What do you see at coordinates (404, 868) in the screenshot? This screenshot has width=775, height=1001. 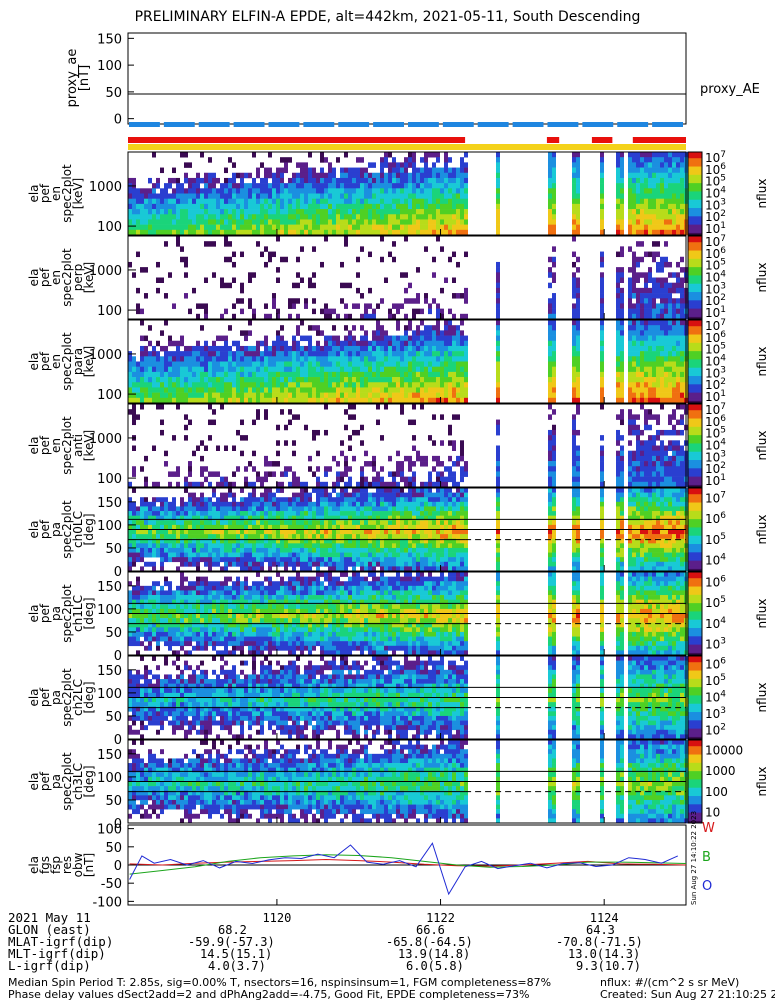 I see `fgm-series-O` at bounding box center [404, 868].